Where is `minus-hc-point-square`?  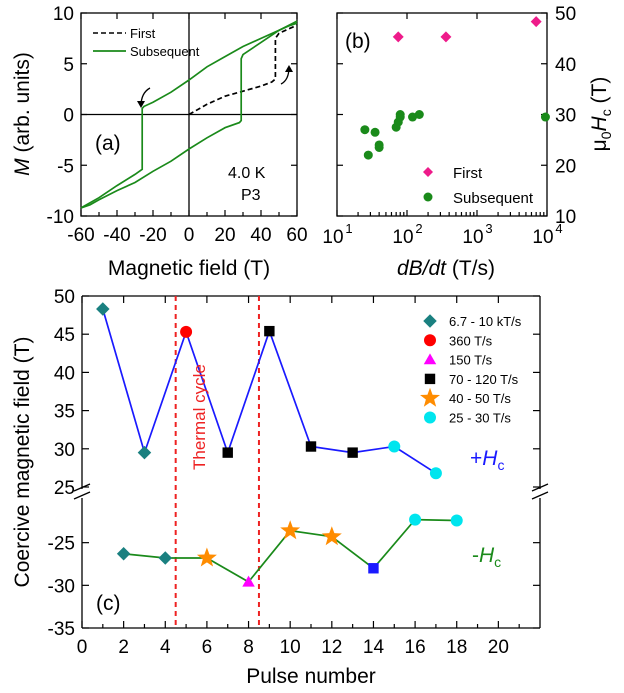
minus-hc-point-square is located at coordinates (373, 568).